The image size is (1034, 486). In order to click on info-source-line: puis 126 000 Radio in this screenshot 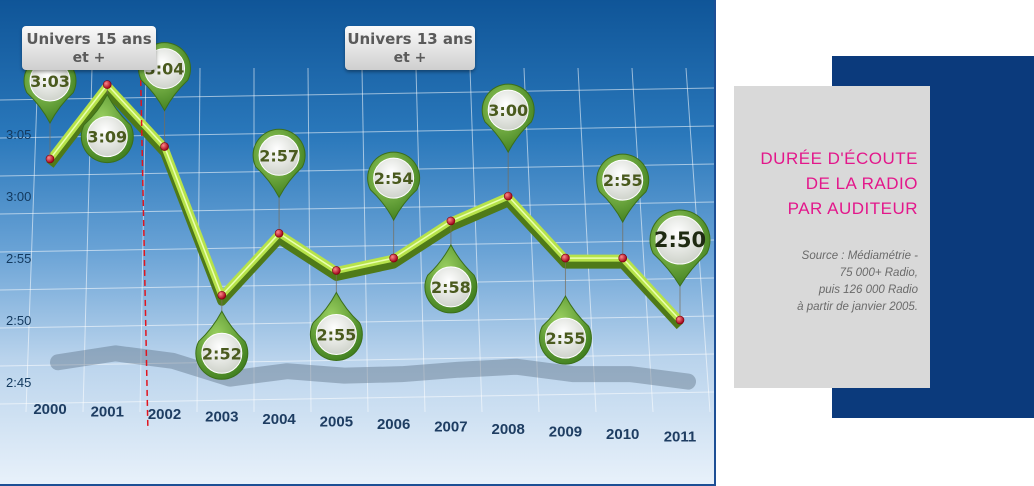, I will do `click(868, 290)`.